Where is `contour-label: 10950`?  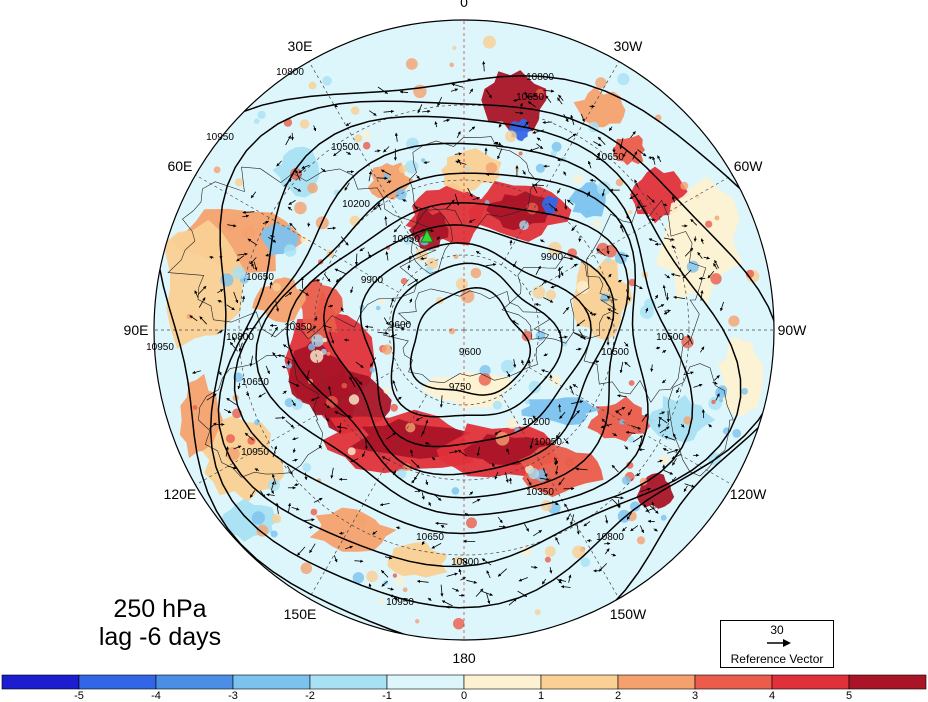 contour-label: 10950 is located at coordinates (400, 602).